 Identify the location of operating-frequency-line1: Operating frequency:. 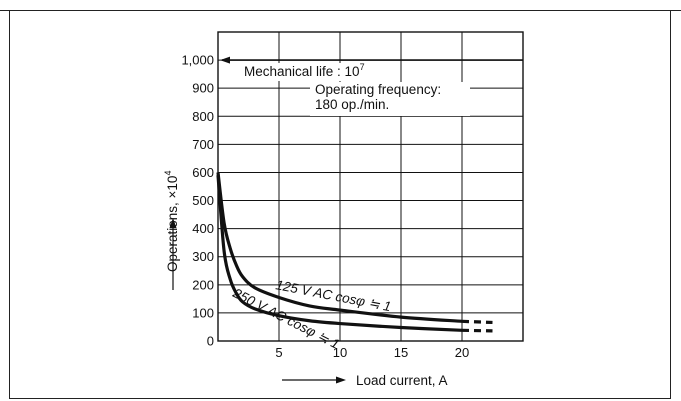
(378, 89).